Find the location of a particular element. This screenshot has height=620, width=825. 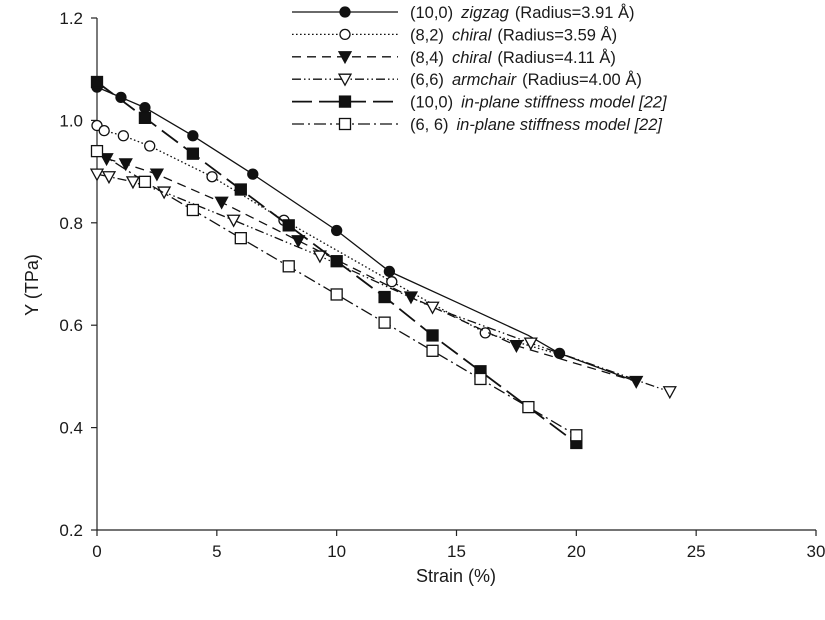

x-tick-label: 0 is located at coordinates (96, 551).